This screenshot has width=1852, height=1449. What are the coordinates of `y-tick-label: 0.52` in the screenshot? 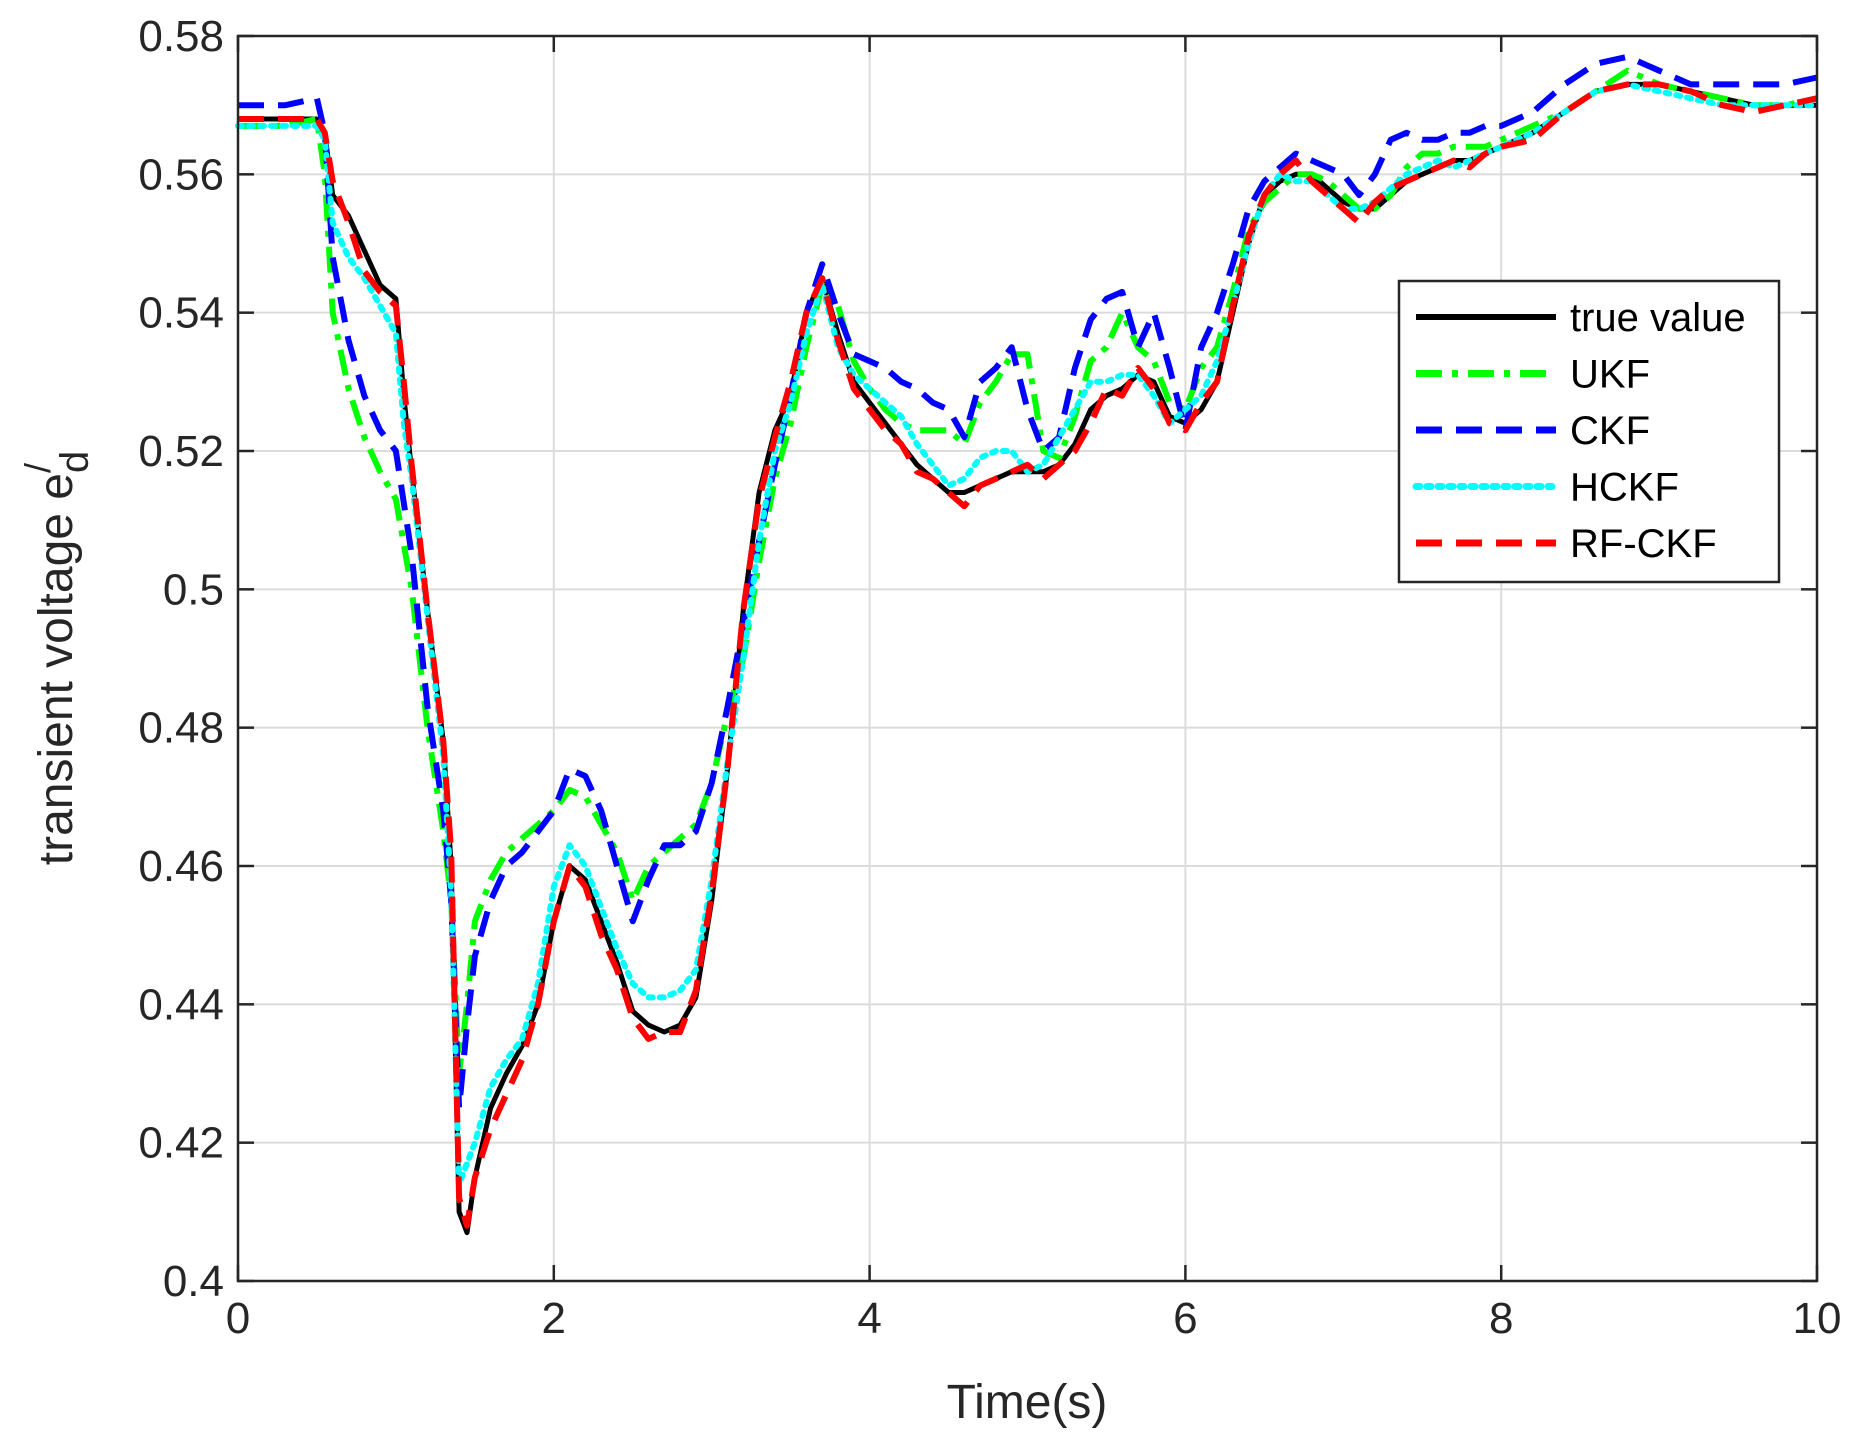 It's located at (181, 451).